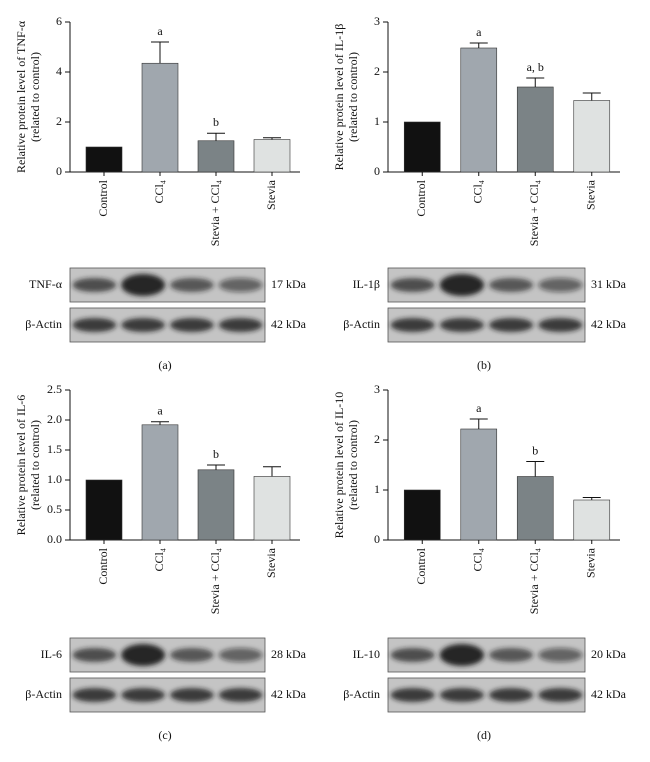  What do you see at coordinates (21, 96) in the screenshot?
I see `y-axis-label: Relative protein level of TNF-α` at bounding box center [21, 96].